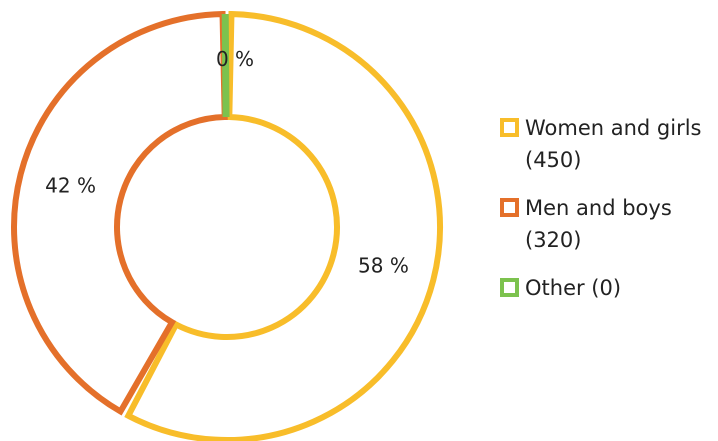 This screenshot has height=441, width=718. I want to click on legend-label: Other (0), so click(573, 288).